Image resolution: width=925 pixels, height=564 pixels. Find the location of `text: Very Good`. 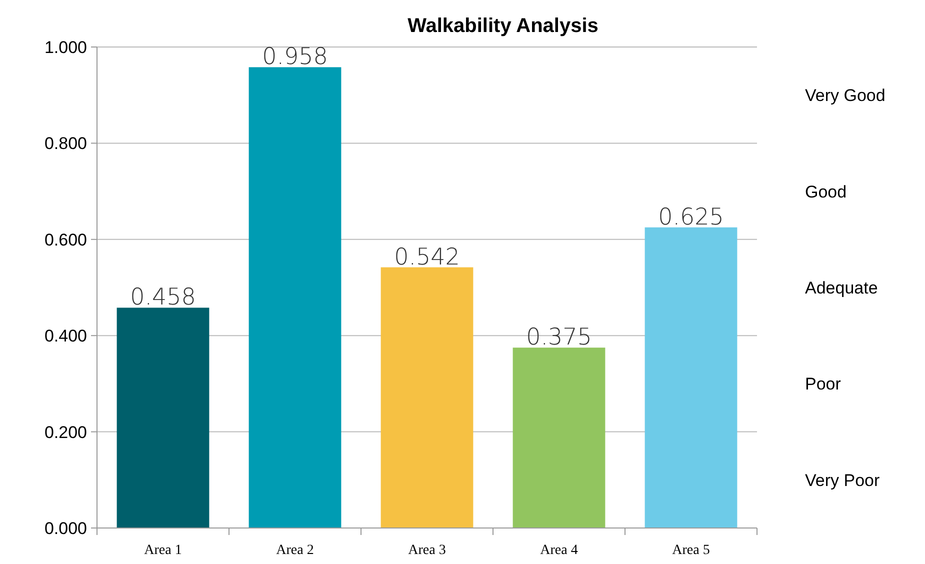

text: Very Good is located at coordinates (845, 96).